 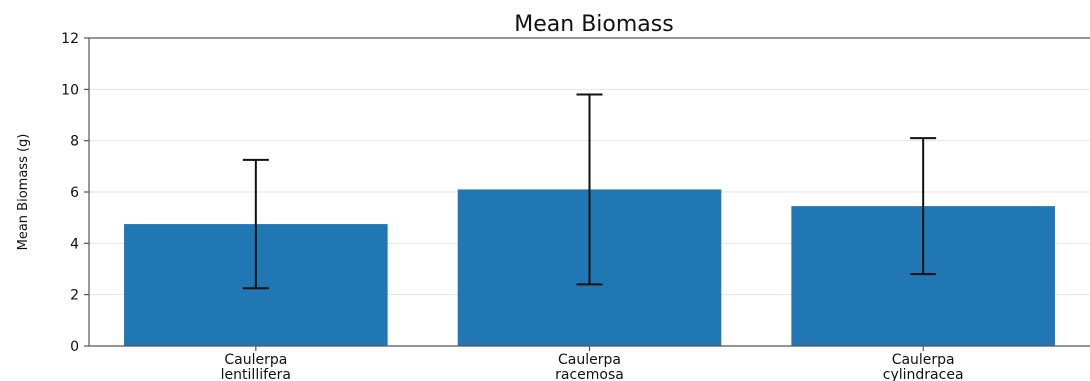 What do you see at coordinates (70, 90) in the screenshot?
I see `y-tick-label: 10` at bounding box center [70, 90].